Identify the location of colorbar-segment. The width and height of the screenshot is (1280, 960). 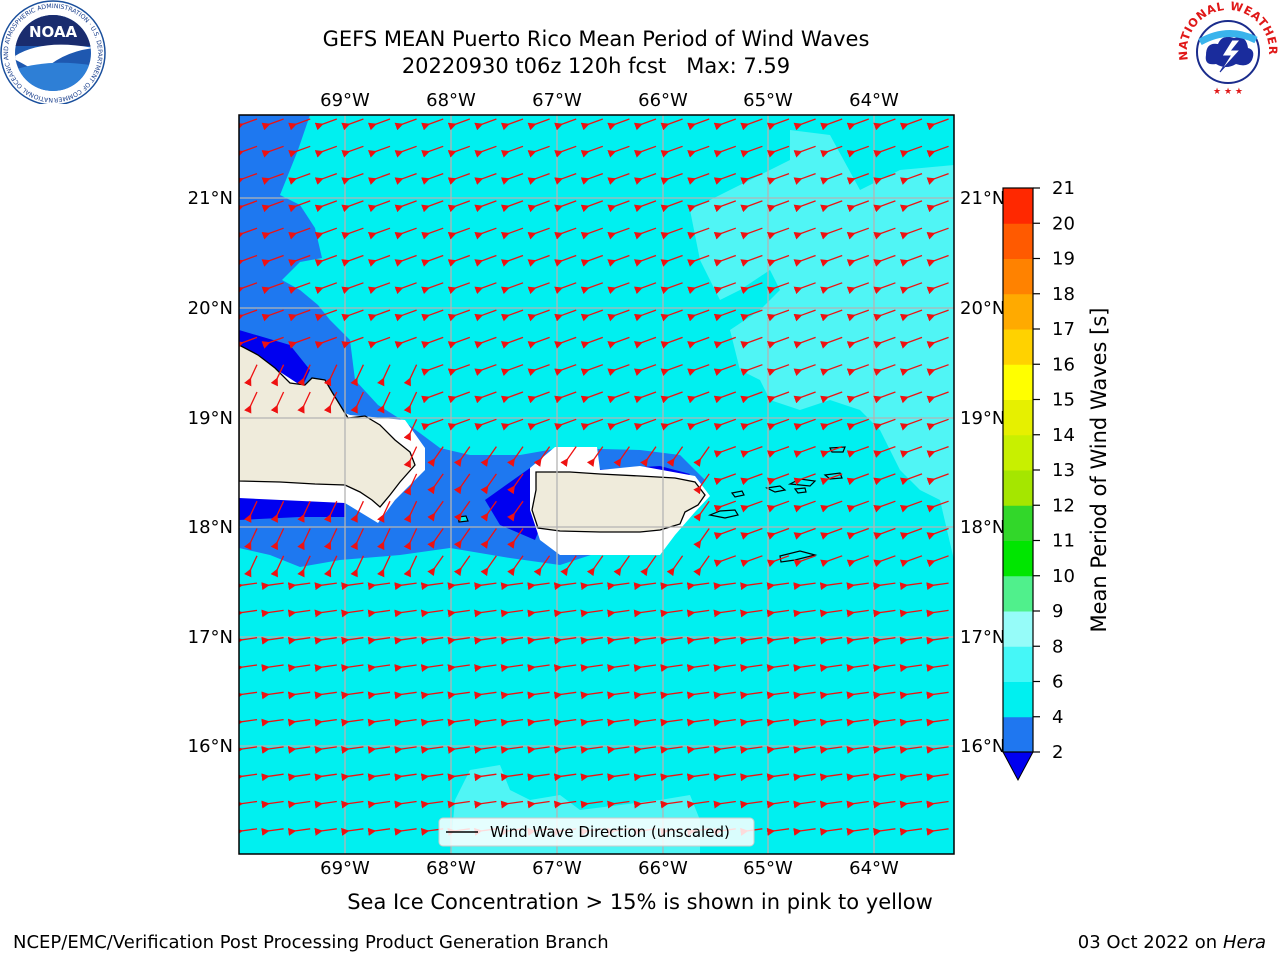
(1018, 206).